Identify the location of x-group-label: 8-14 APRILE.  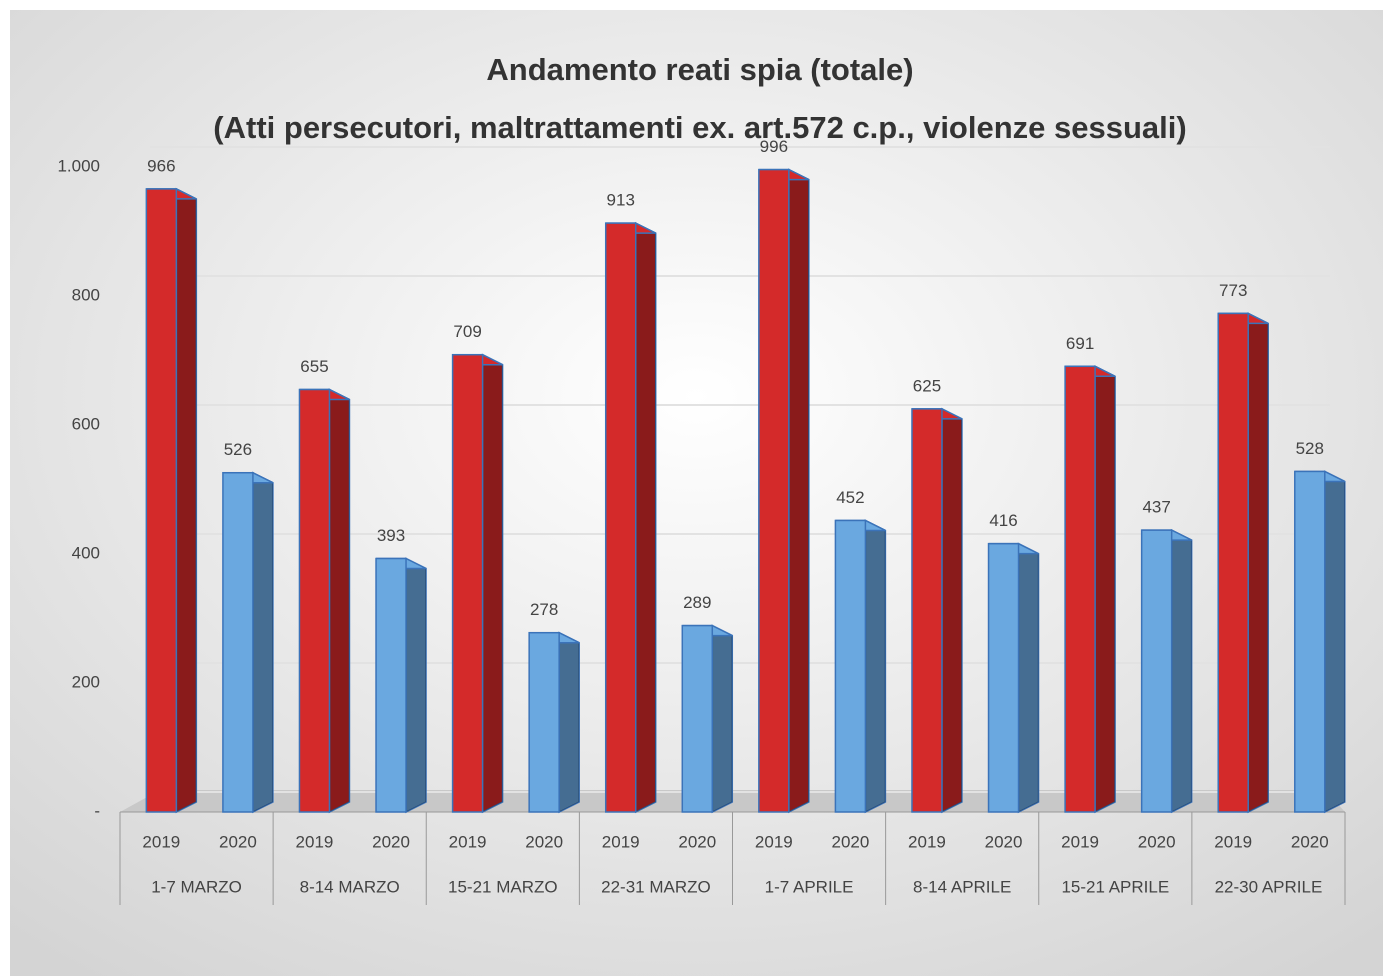
(962, 886).